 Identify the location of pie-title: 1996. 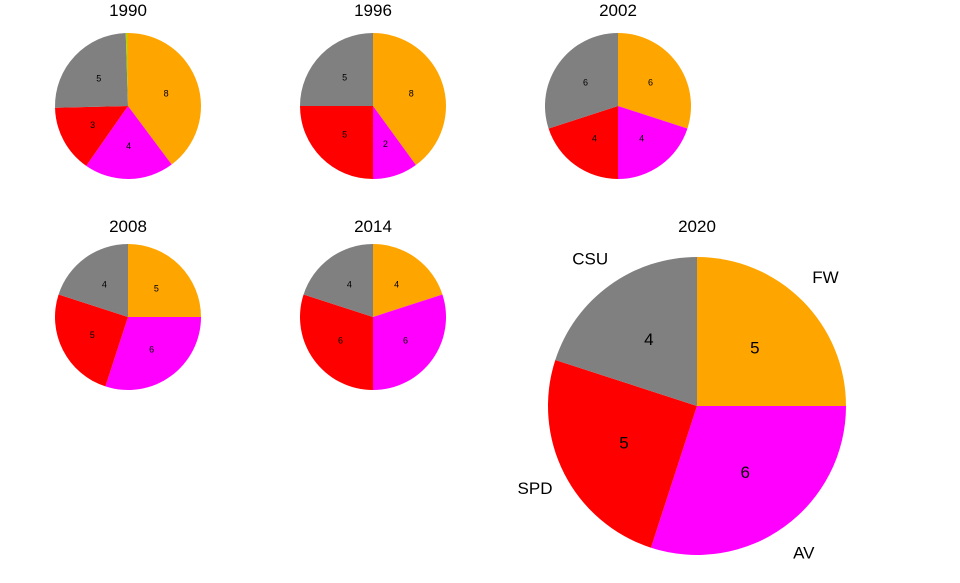
(373, 10).